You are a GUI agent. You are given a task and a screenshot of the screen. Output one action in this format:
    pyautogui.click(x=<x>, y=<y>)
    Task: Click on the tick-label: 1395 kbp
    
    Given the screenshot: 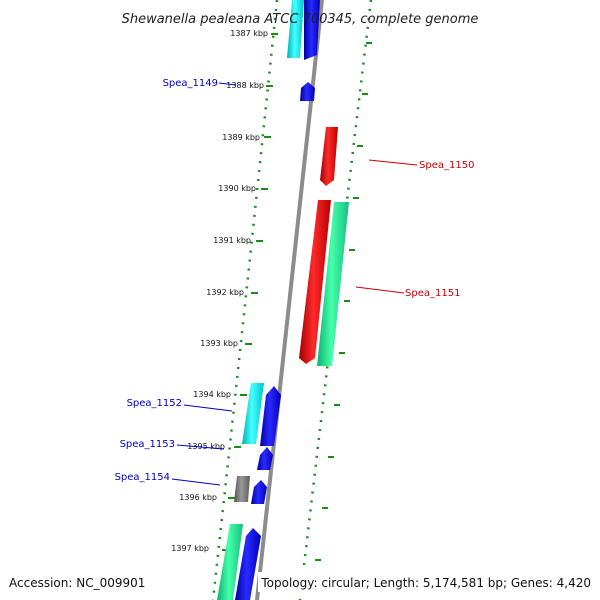 What is the action you would take?
    pyautogui.click(x=206, y=446)
    